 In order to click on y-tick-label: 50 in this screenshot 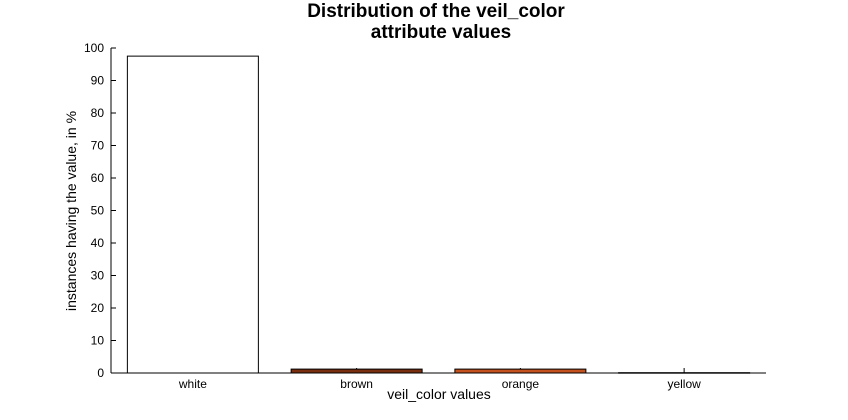, I will do `click(98, 211)`.